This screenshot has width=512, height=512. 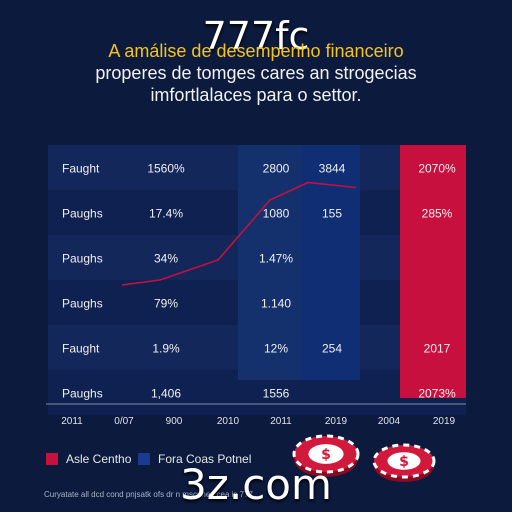 I want to click on table-cell: 2800, so click(x=276, y=169).